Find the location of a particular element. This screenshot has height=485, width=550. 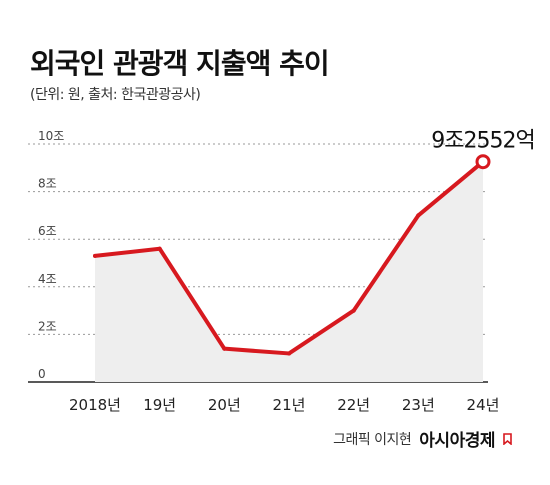

chart-title: 외국인 관광객 지출액 추이 is located at coordinates (180, 63).